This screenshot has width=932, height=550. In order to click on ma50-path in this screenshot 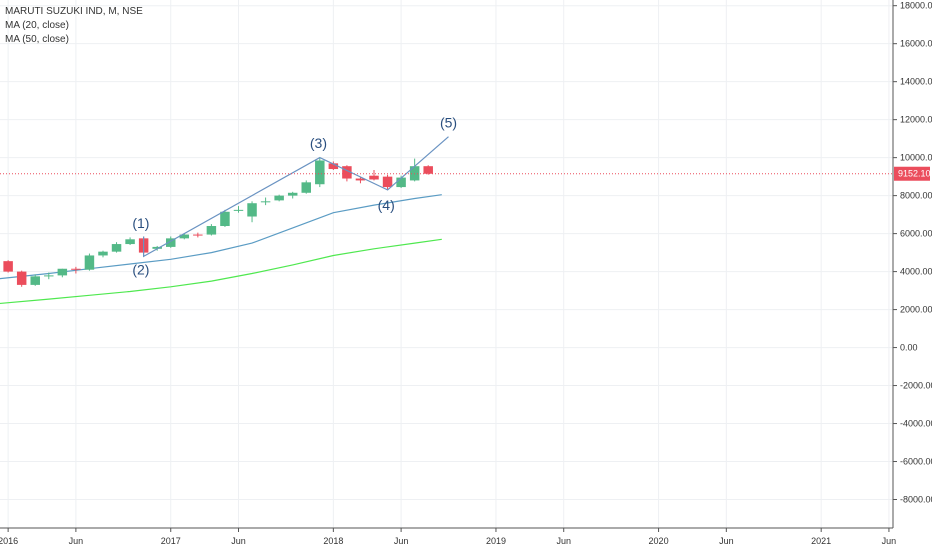, I will do `click(221, 271)`.